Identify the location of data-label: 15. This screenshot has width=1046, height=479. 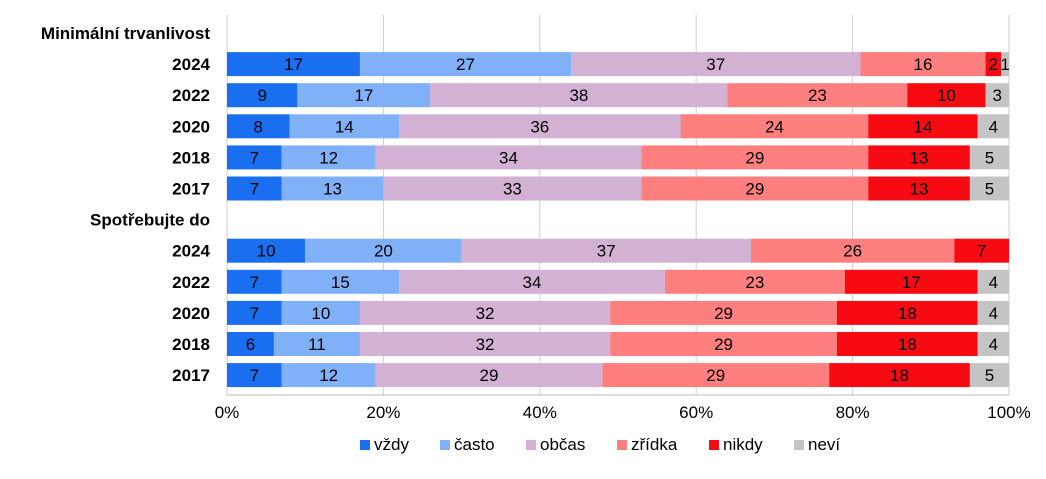
(340, 282).